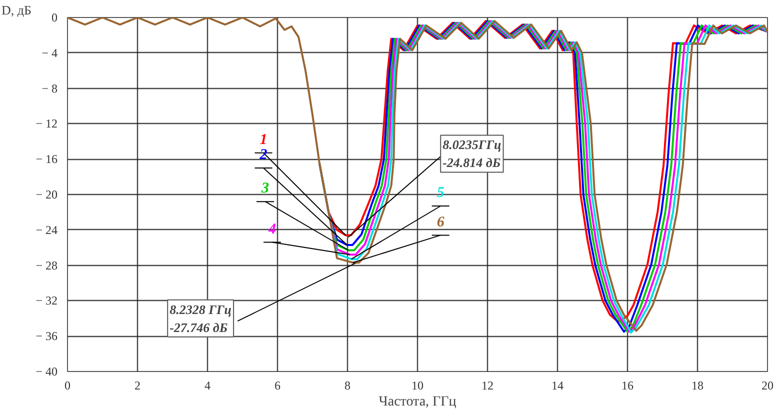 Image resolution: width=775 pixels, height=412 pixels. I want to click on y-tick-label: − 4, so click(50, 53).